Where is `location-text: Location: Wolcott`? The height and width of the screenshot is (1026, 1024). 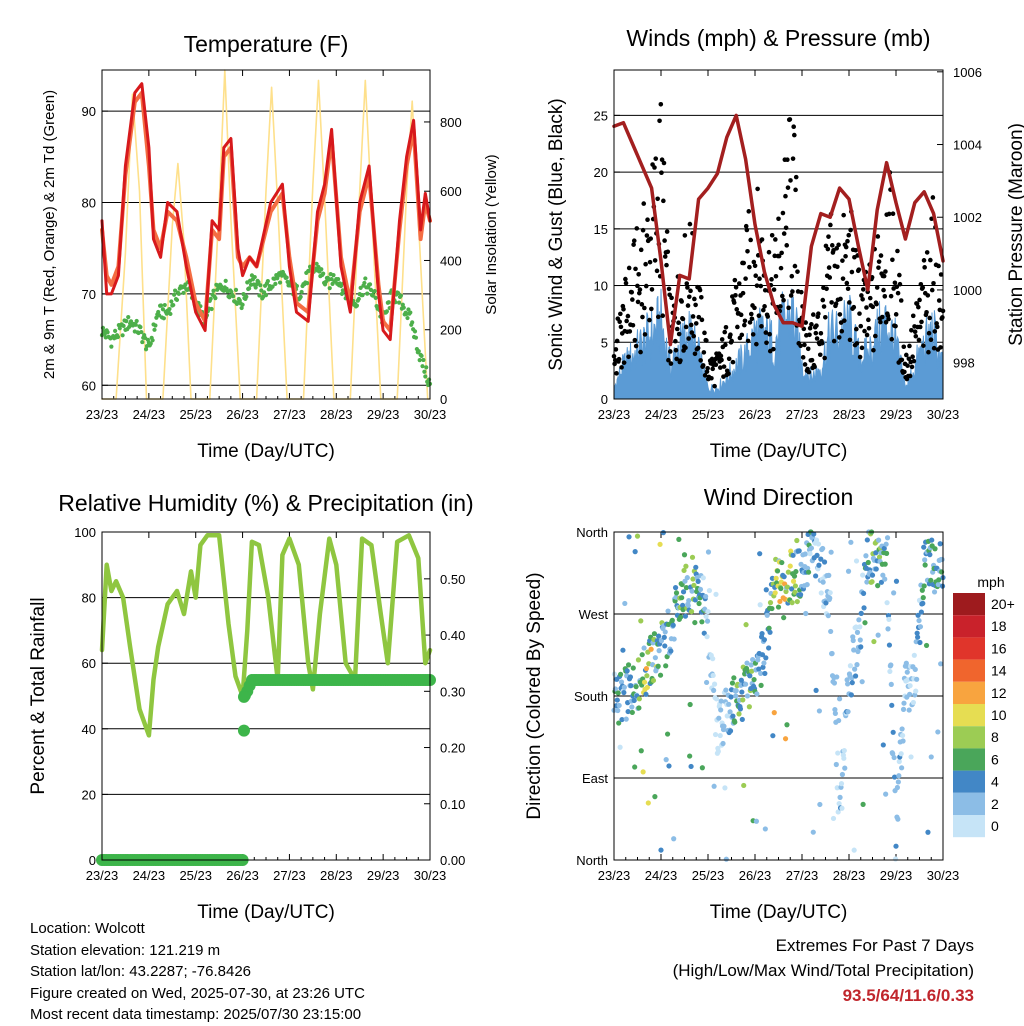 location-text: Location: Wolcott is located at coordinates (87, 928).